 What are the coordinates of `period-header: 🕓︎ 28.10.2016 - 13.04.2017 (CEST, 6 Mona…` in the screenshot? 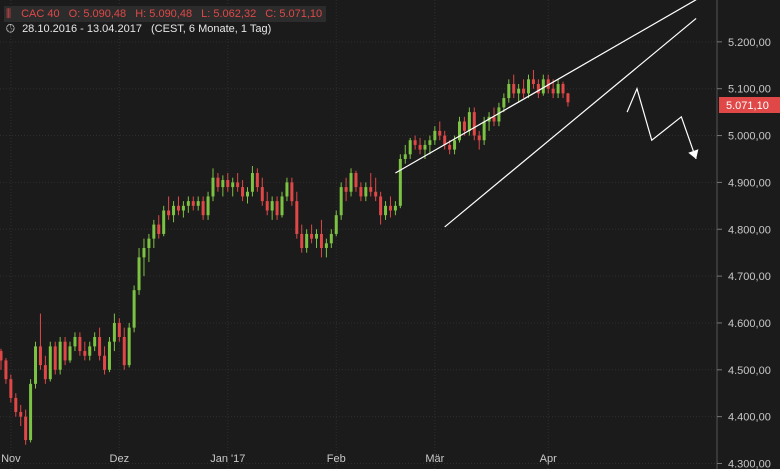 It's located at (137, 29).